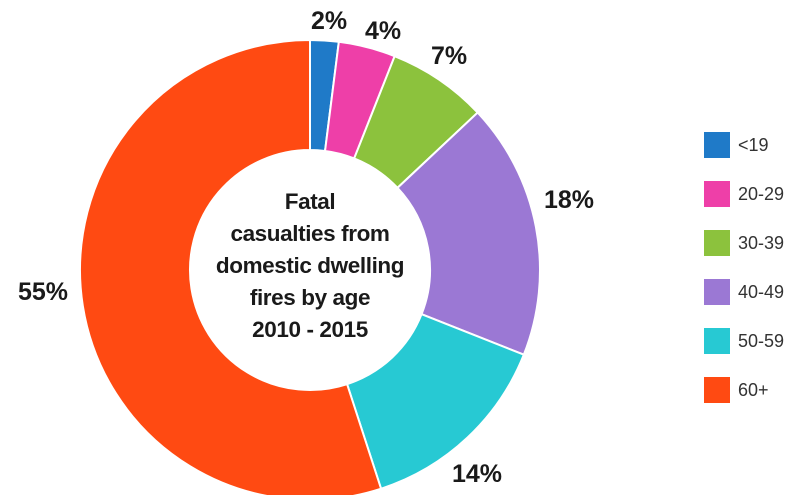 This screenshot has width=803, height=495. I want to click on data-label-40-49: 18%, so click(569, 200).